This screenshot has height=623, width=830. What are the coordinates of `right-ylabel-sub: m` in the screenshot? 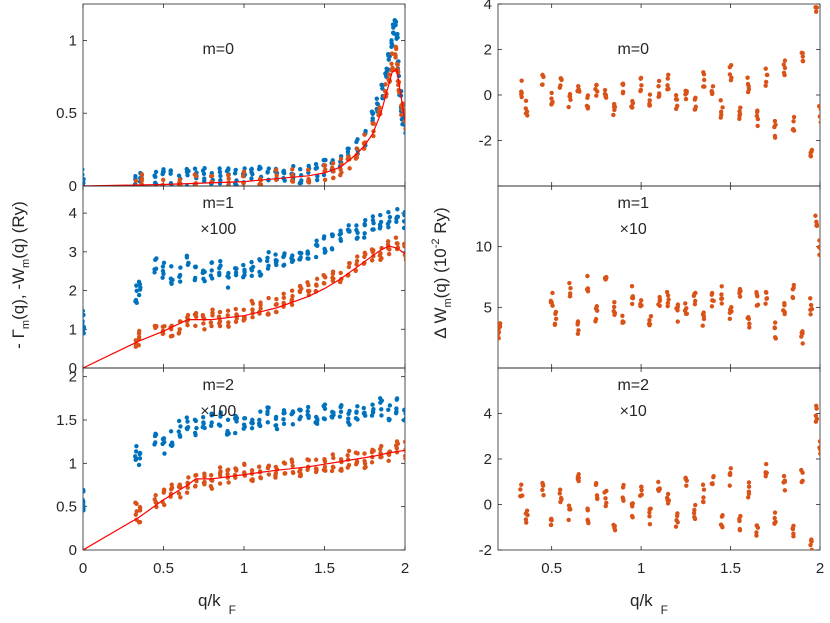 It's located at (448, 302).